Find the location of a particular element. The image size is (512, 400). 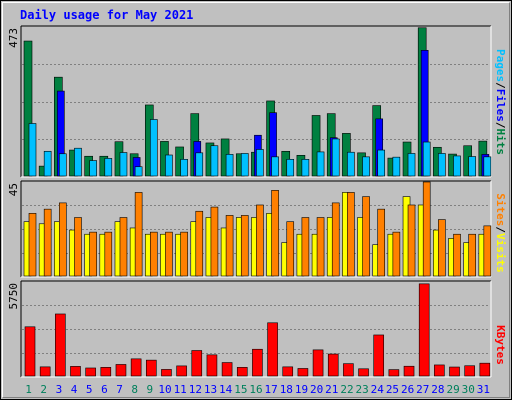

x-tick-label: 10 is located at coordinates (164, 389).